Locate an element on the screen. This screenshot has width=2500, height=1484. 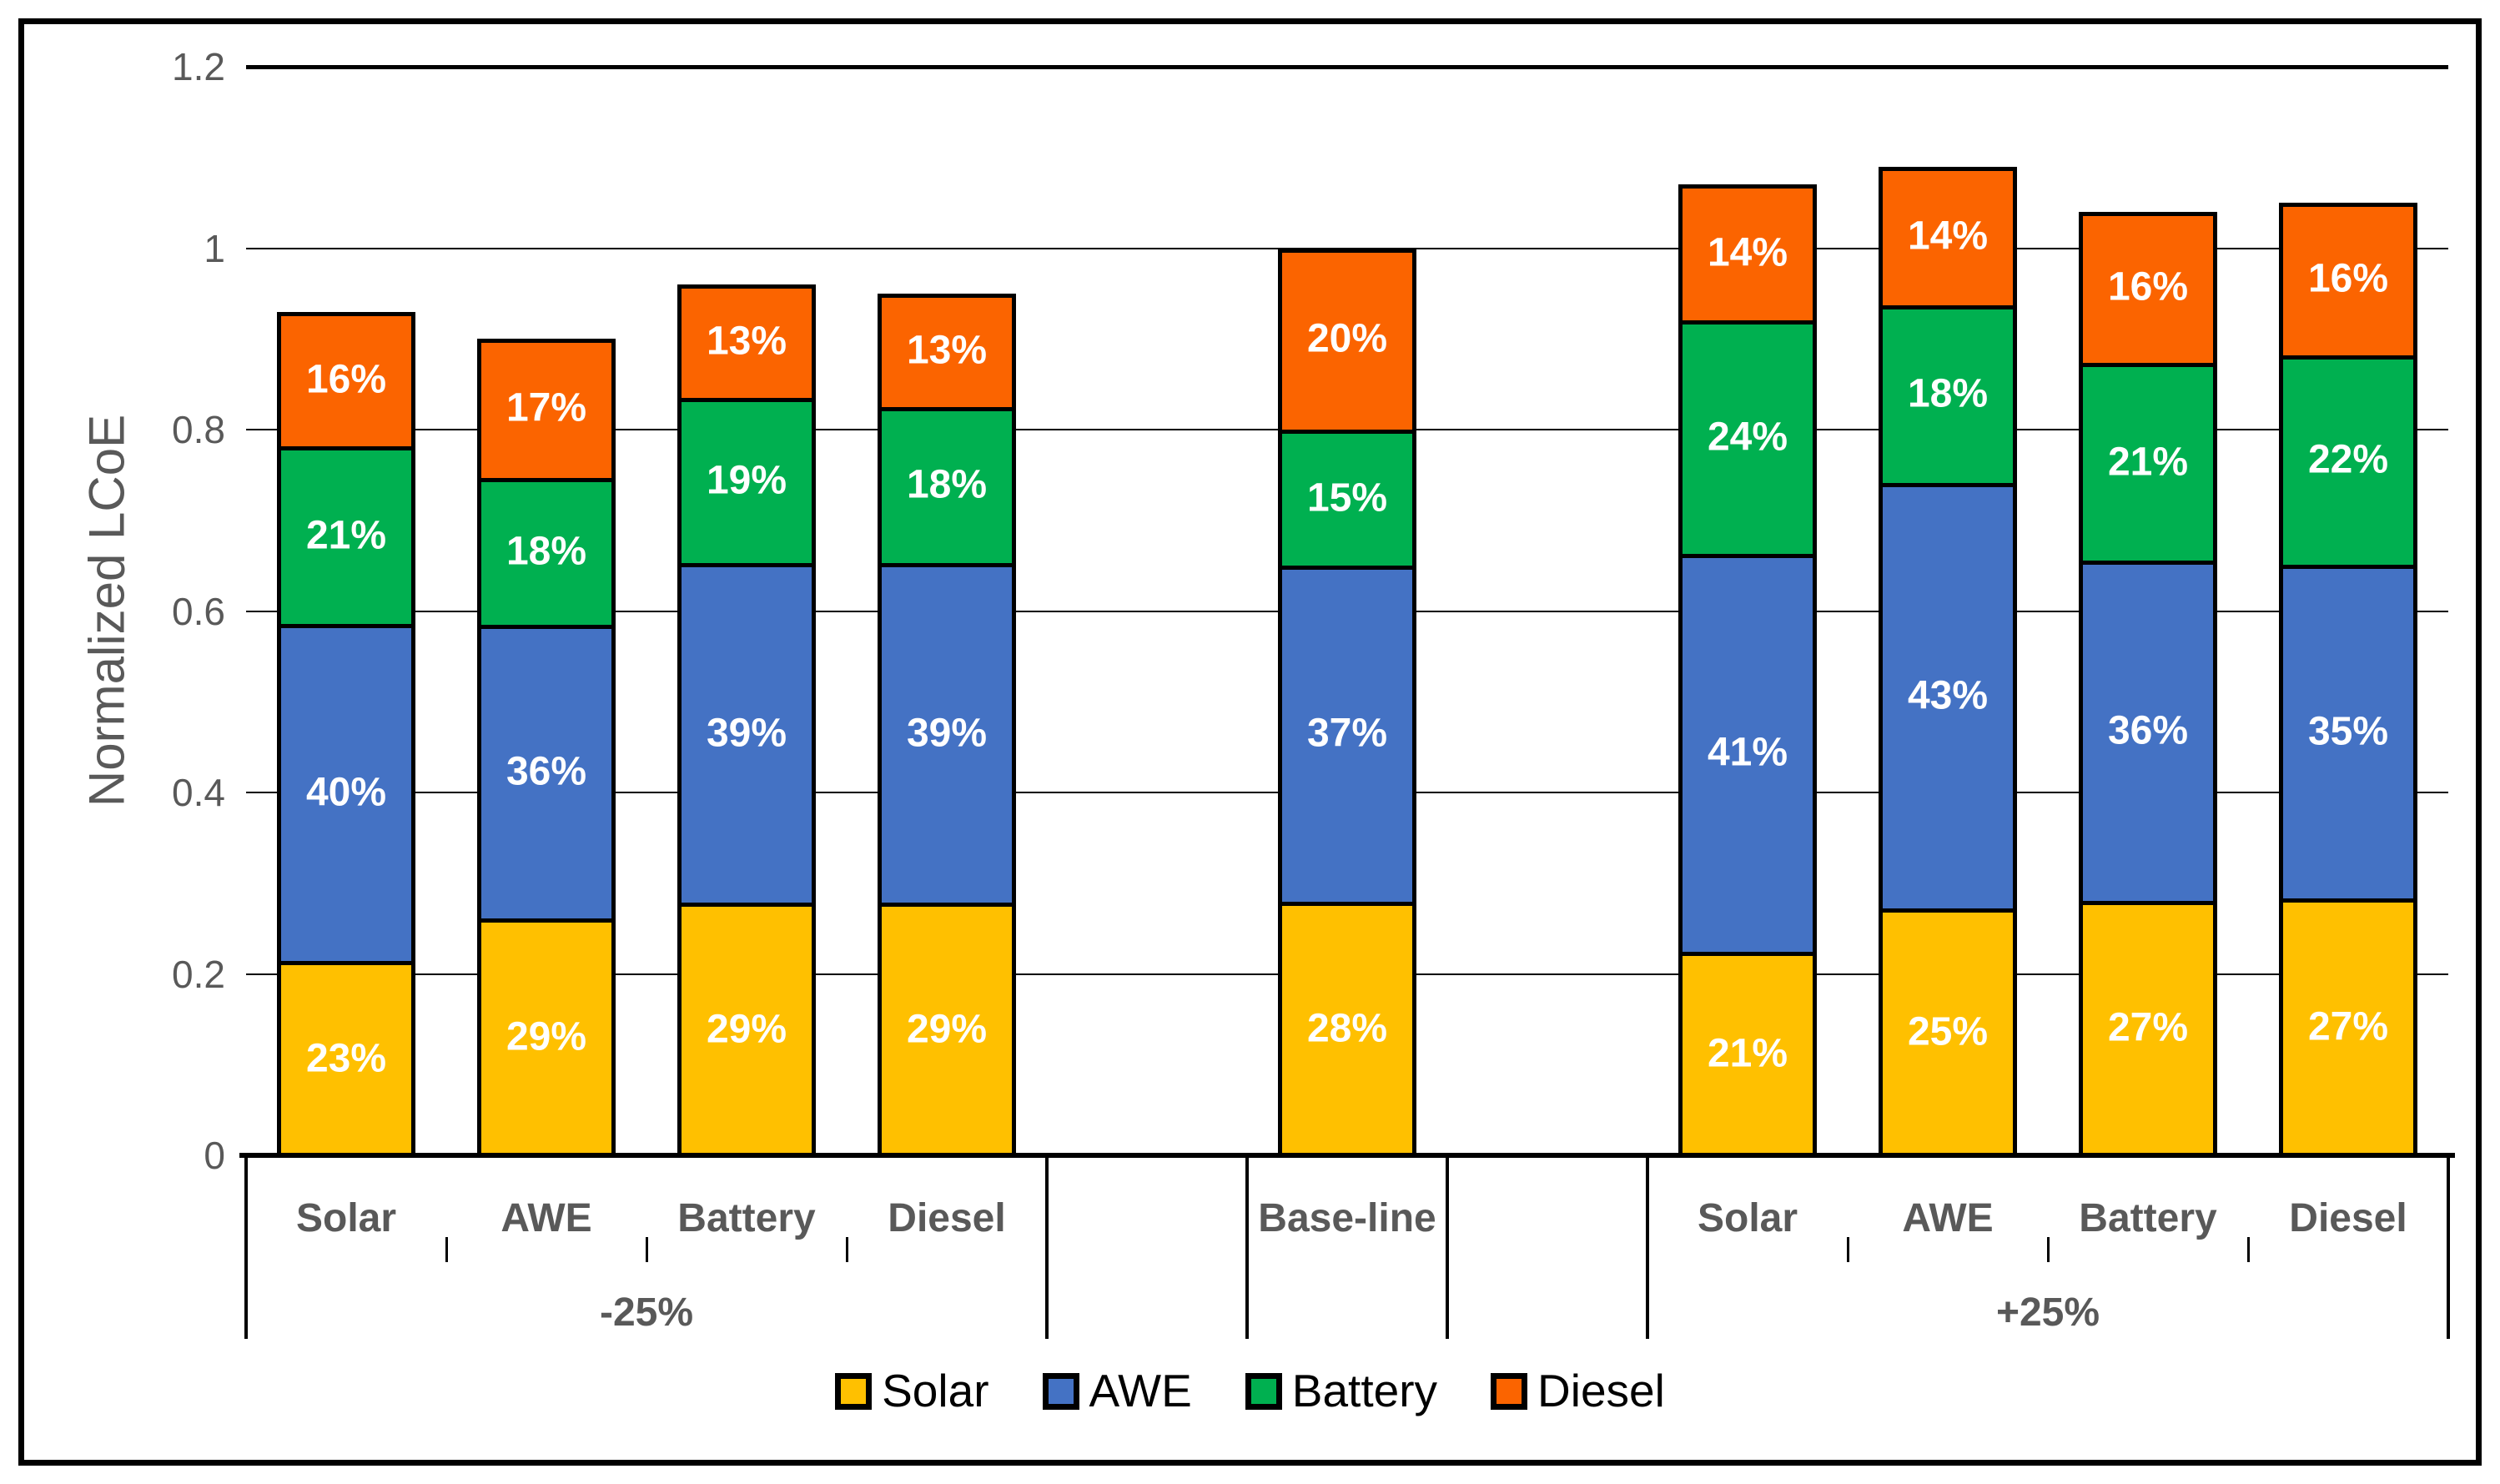
segment-label: 41% is located at coordinates (1748, 753).